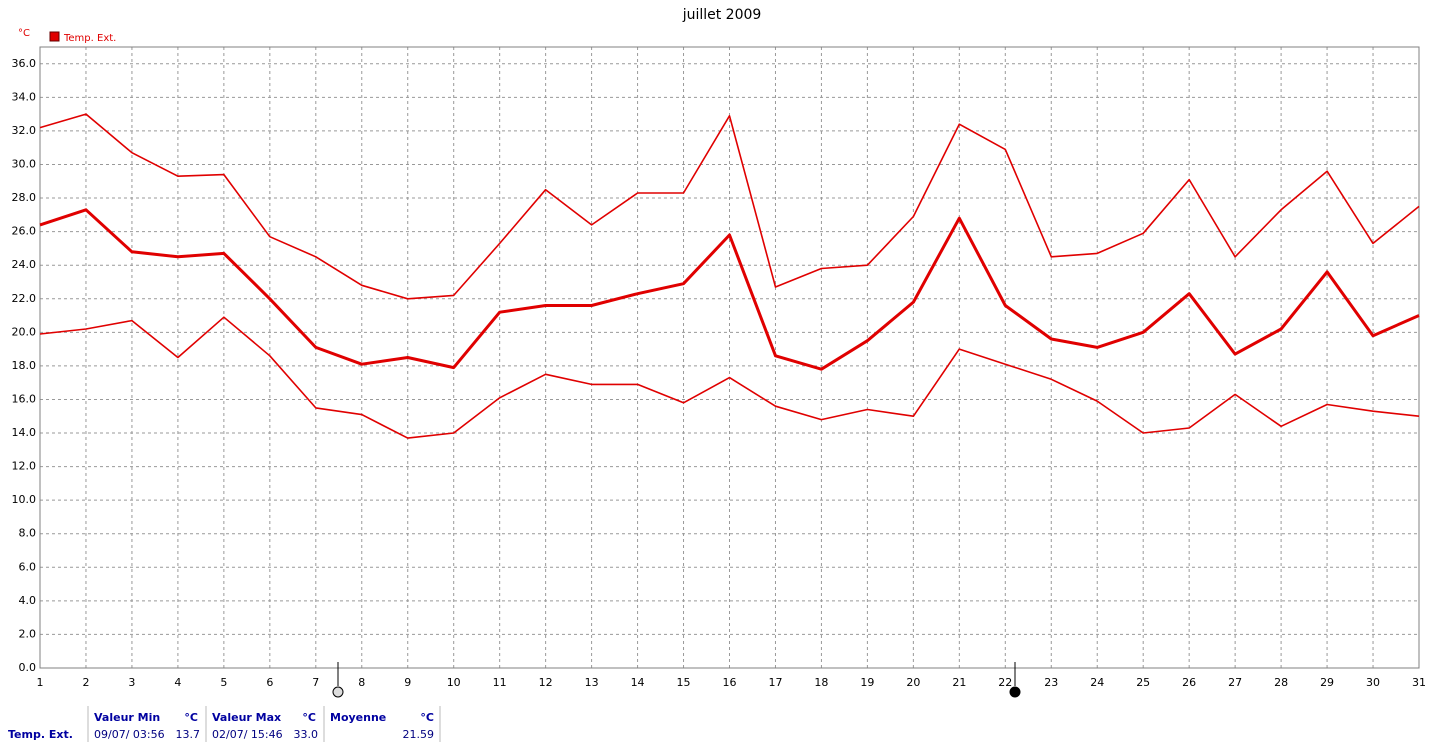 The height and width of the screenshot is (742, 1440). What do you see at coordinates (85, 682) in the screenshot?
I see `x-tick-label: 2` at bounding box center [85, 682].